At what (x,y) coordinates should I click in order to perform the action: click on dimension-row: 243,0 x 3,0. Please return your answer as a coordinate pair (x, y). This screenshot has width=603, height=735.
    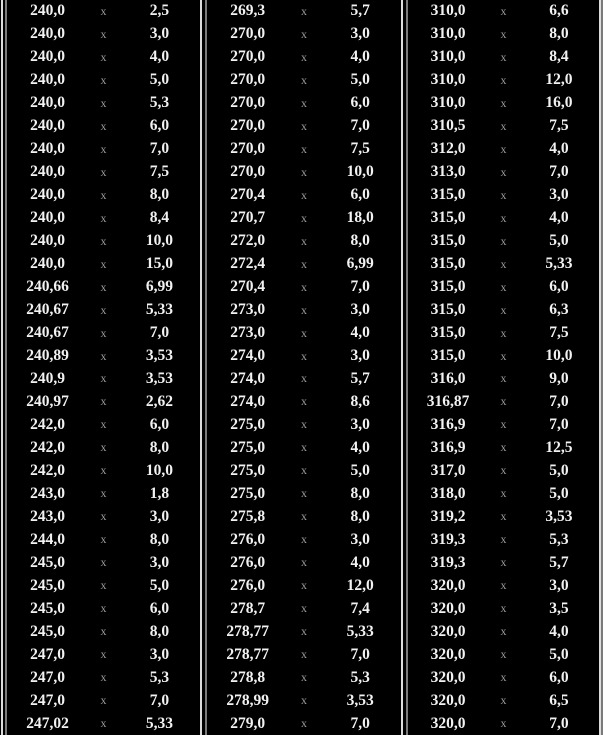
    Looking at the image, I should click on (103, 516).